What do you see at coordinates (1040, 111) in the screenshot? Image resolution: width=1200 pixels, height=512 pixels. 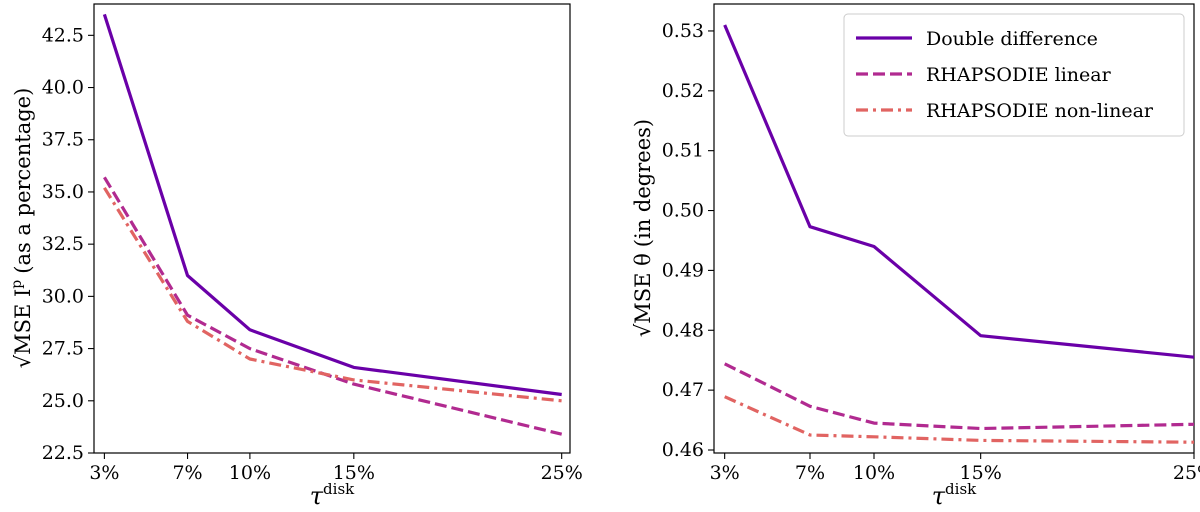 I see `legend-label-rhapsodie-non-linear: RHAPSODIE non-linear` at bounding box center [1040, 111].